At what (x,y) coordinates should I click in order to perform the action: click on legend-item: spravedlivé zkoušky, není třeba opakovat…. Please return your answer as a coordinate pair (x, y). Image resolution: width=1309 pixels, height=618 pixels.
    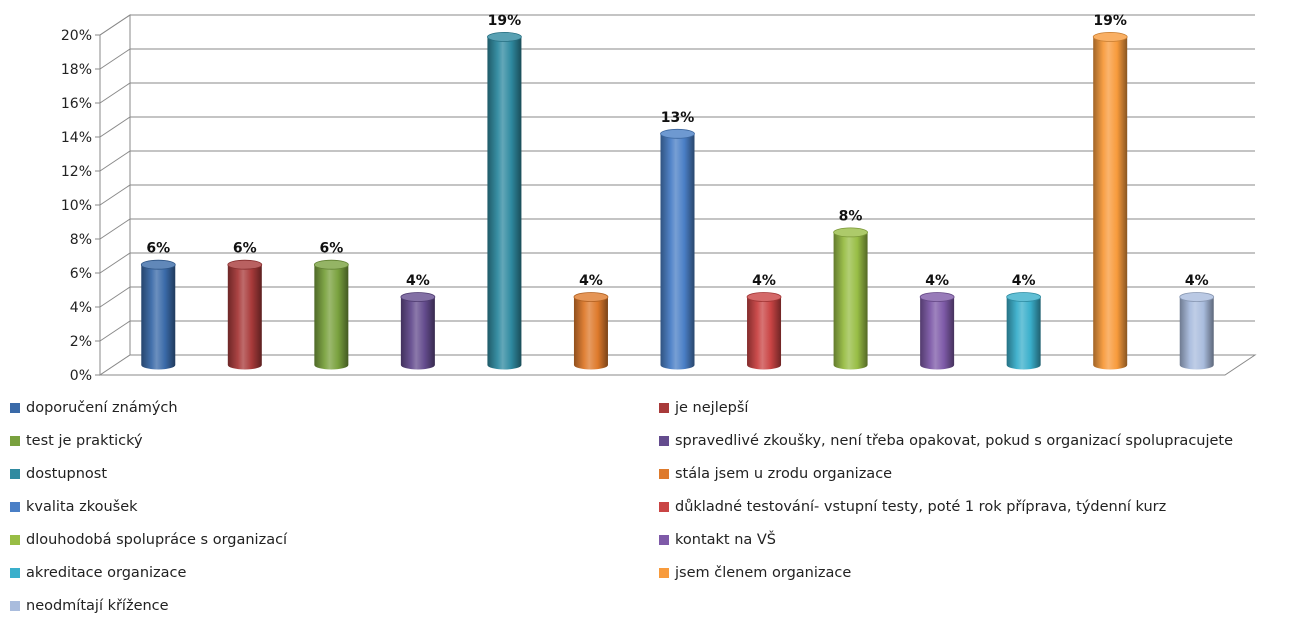
    Looking at the image, I should click on (946, 441).